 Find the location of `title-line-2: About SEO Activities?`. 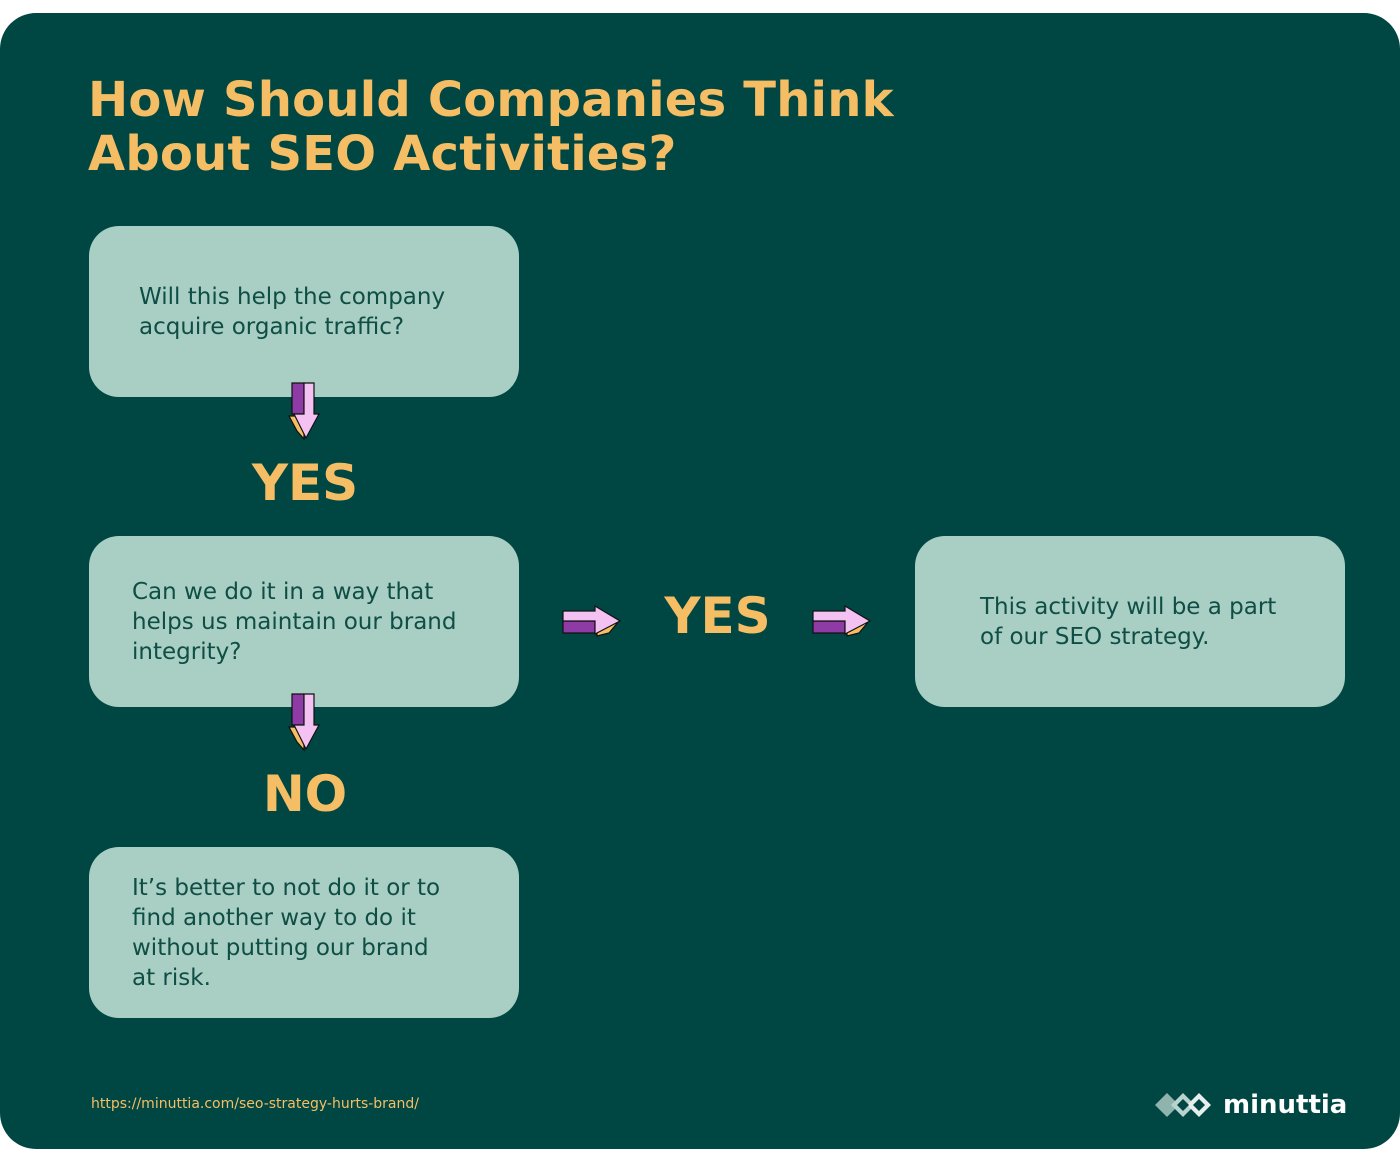

title-line-2: About SEO Activities? is located at coordinates (382, 154).